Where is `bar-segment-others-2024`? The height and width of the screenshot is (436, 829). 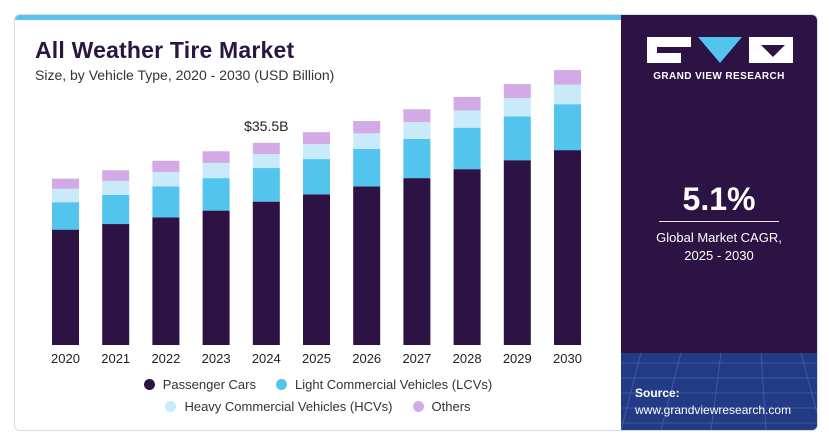
bar-segment-others-2024 is located at coordinates (266, 148).